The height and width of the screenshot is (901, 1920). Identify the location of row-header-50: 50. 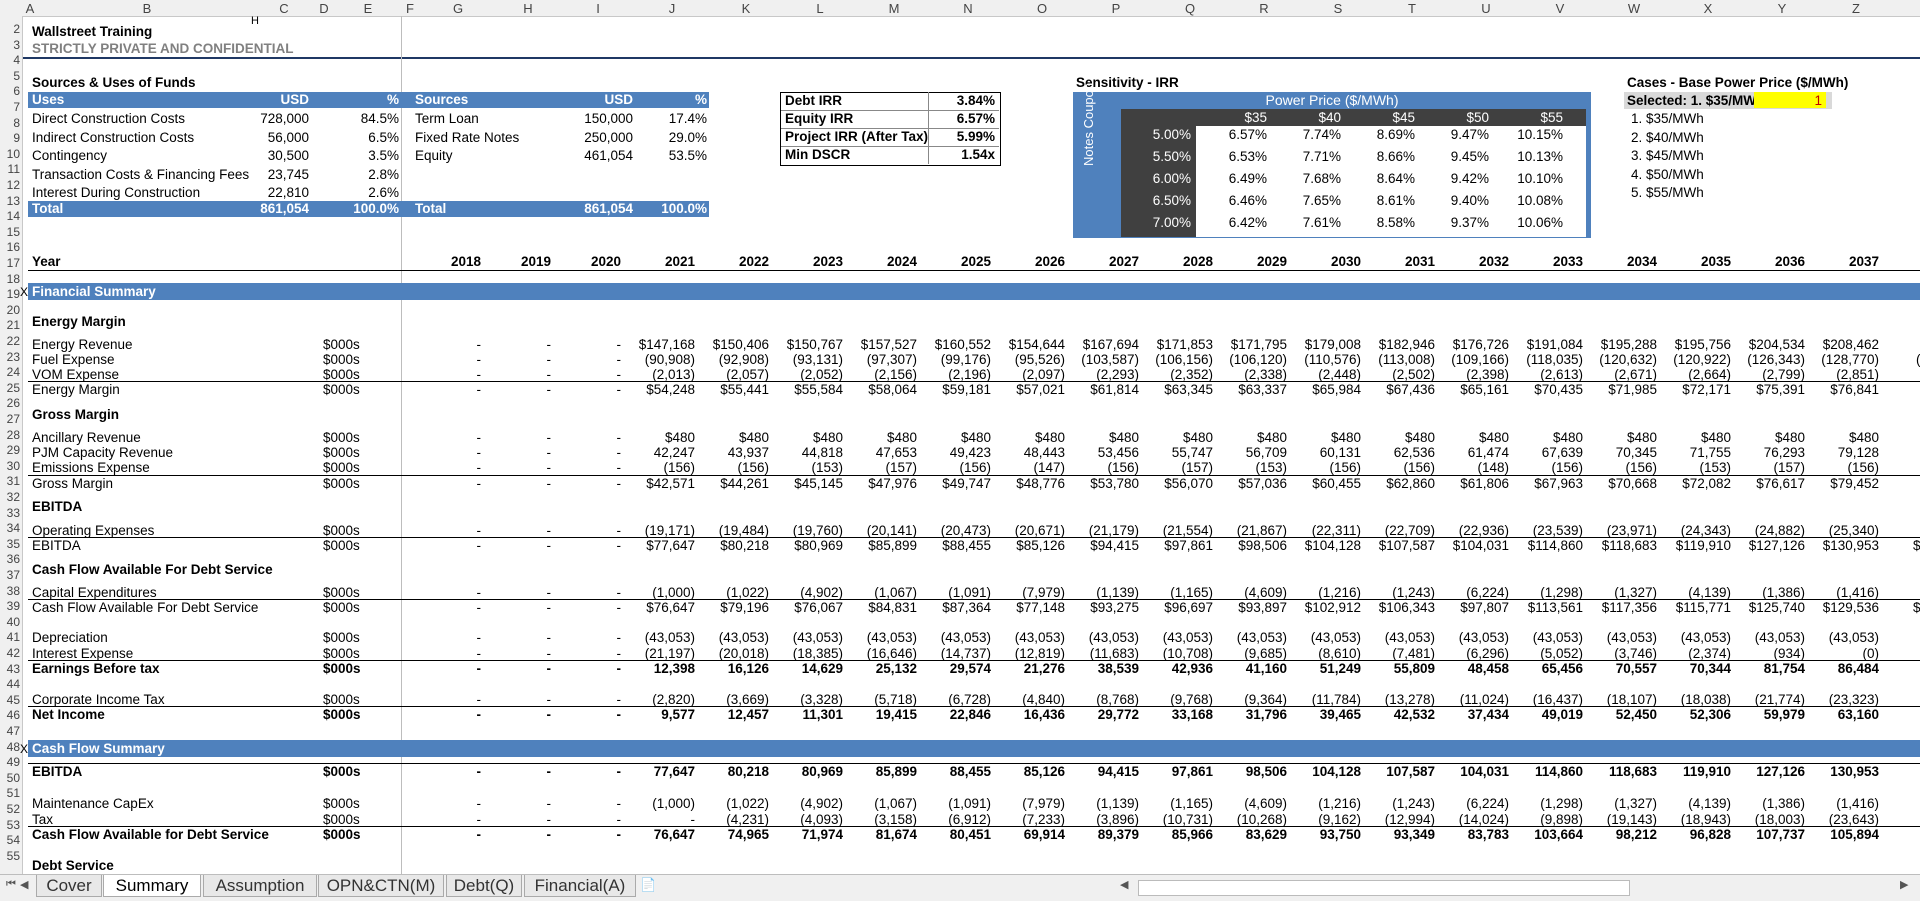
(13, 777).